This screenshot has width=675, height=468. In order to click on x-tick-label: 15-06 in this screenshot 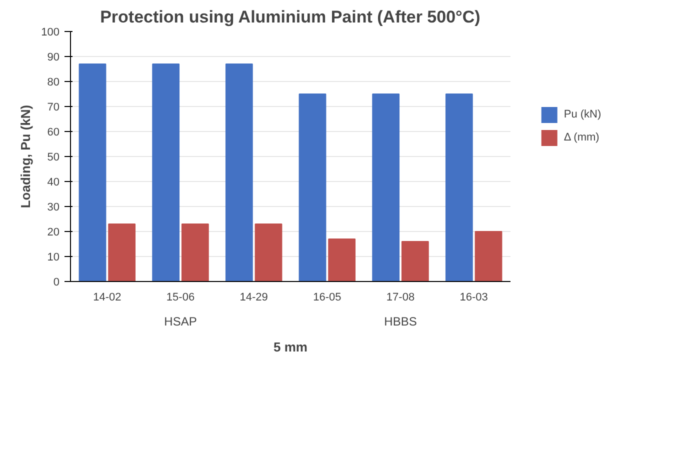, I will do `click(180, 298)`.